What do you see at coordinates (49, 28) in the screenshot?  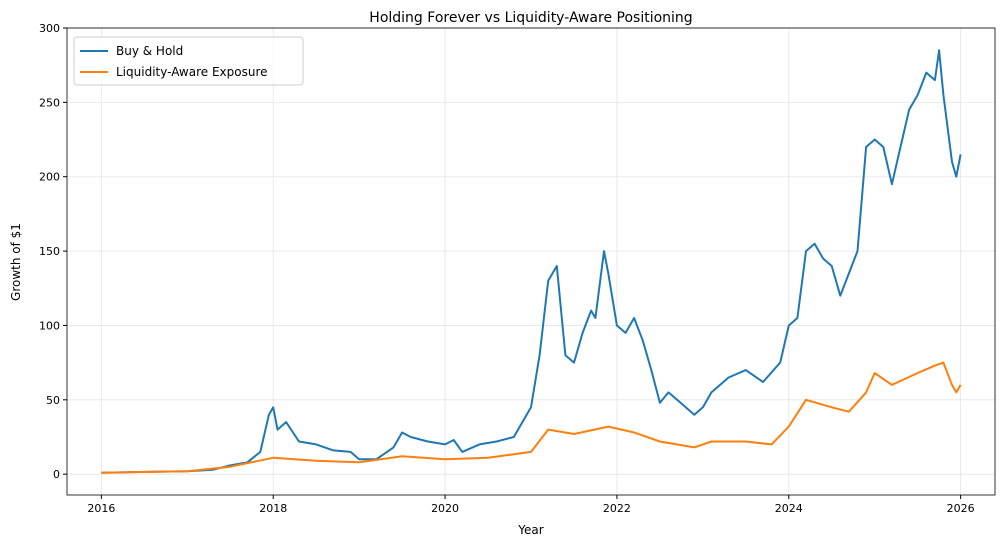 I see `y-tick-label: 300` at bounding box center [49, 28].